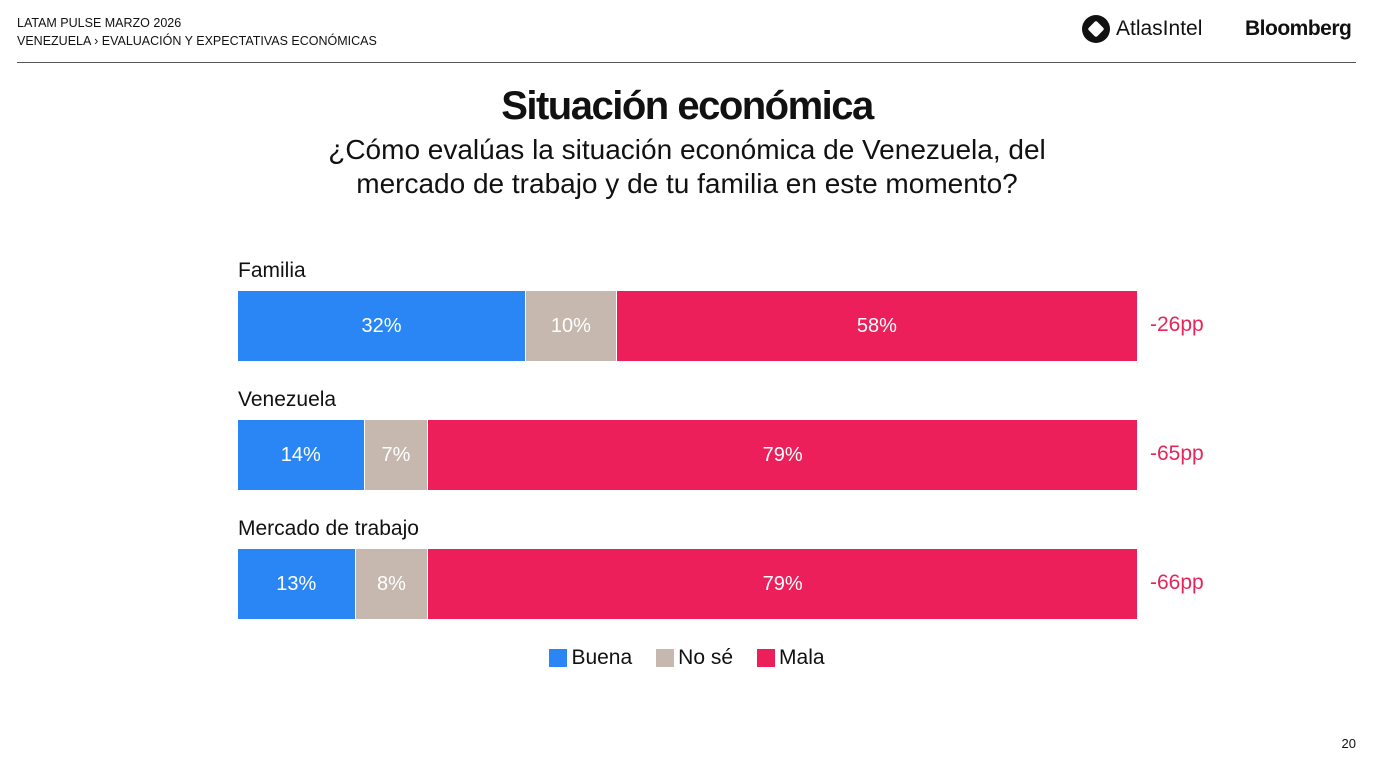  What do you see at coordinates (1298, 28) in the screenshot?
I see `bloomberg-logo: Bloomberg` at bounding box center [1298, 28].